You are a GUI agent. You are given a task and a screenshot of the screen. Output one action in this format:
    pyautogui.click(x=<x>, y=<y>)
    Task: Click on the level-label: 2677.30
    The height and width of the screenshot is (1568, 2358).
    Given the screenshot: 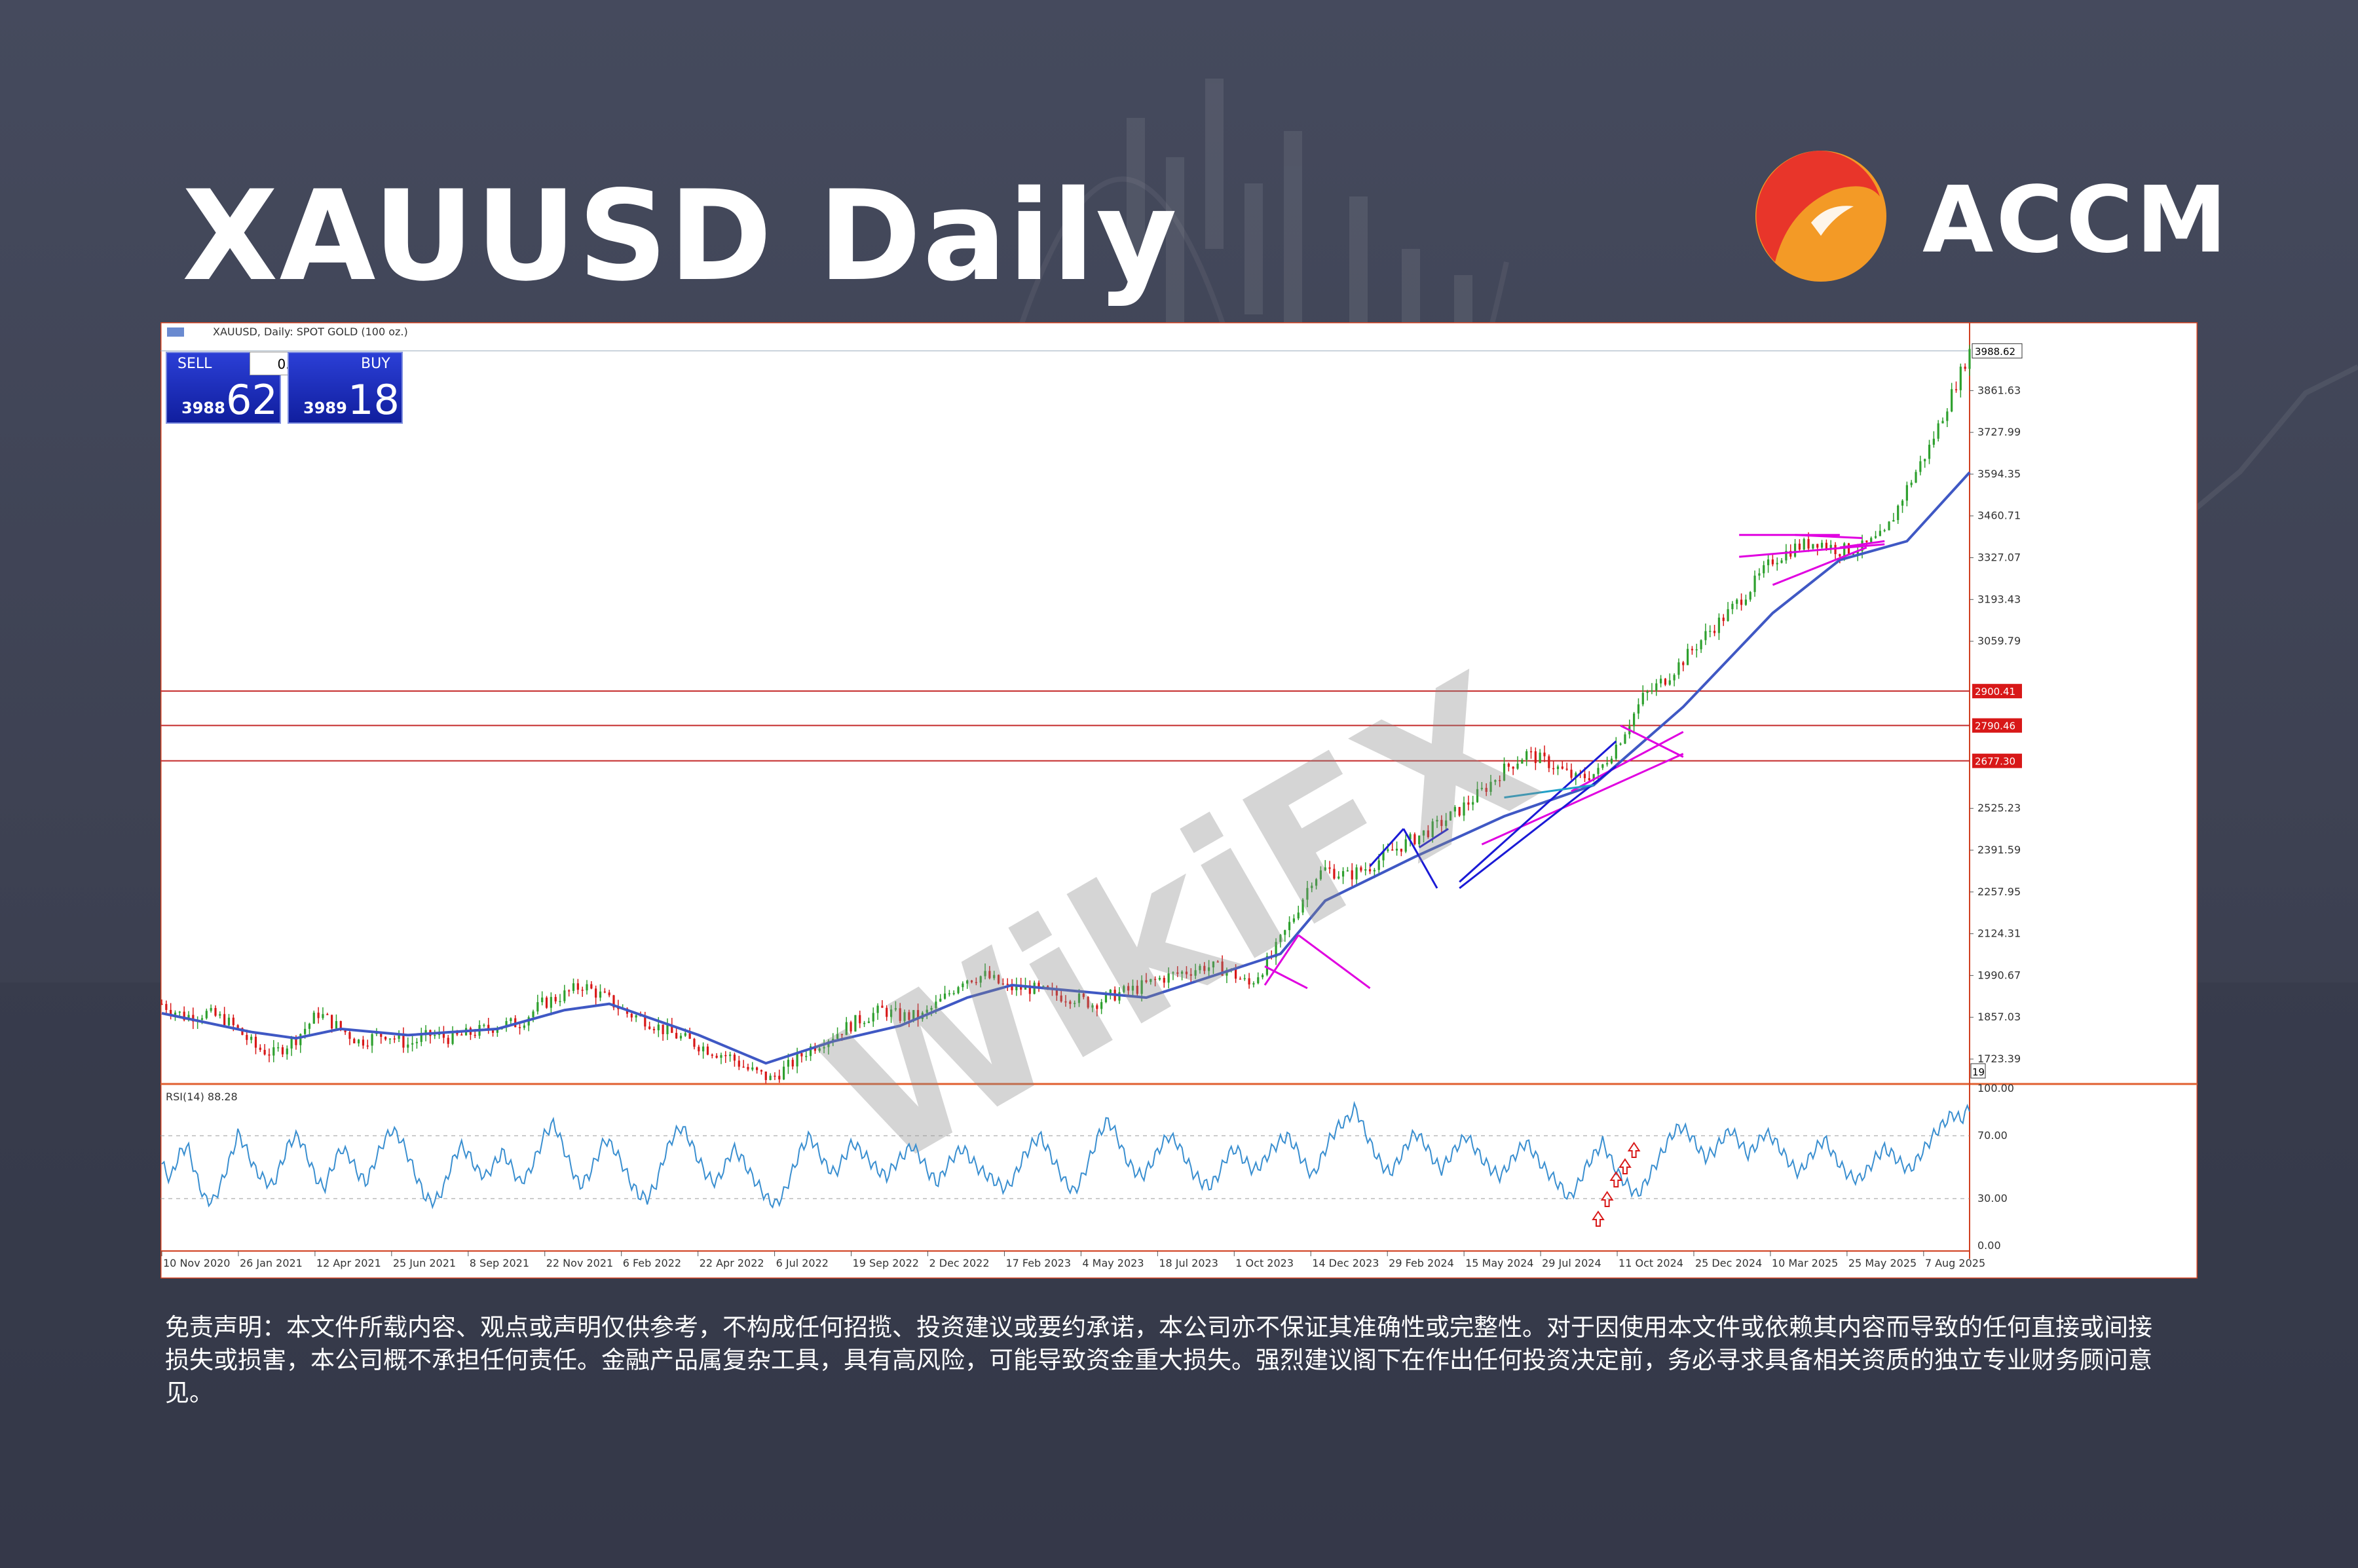 What is the action you would take?
    pyautogui.click(x=1995, y=762)
    